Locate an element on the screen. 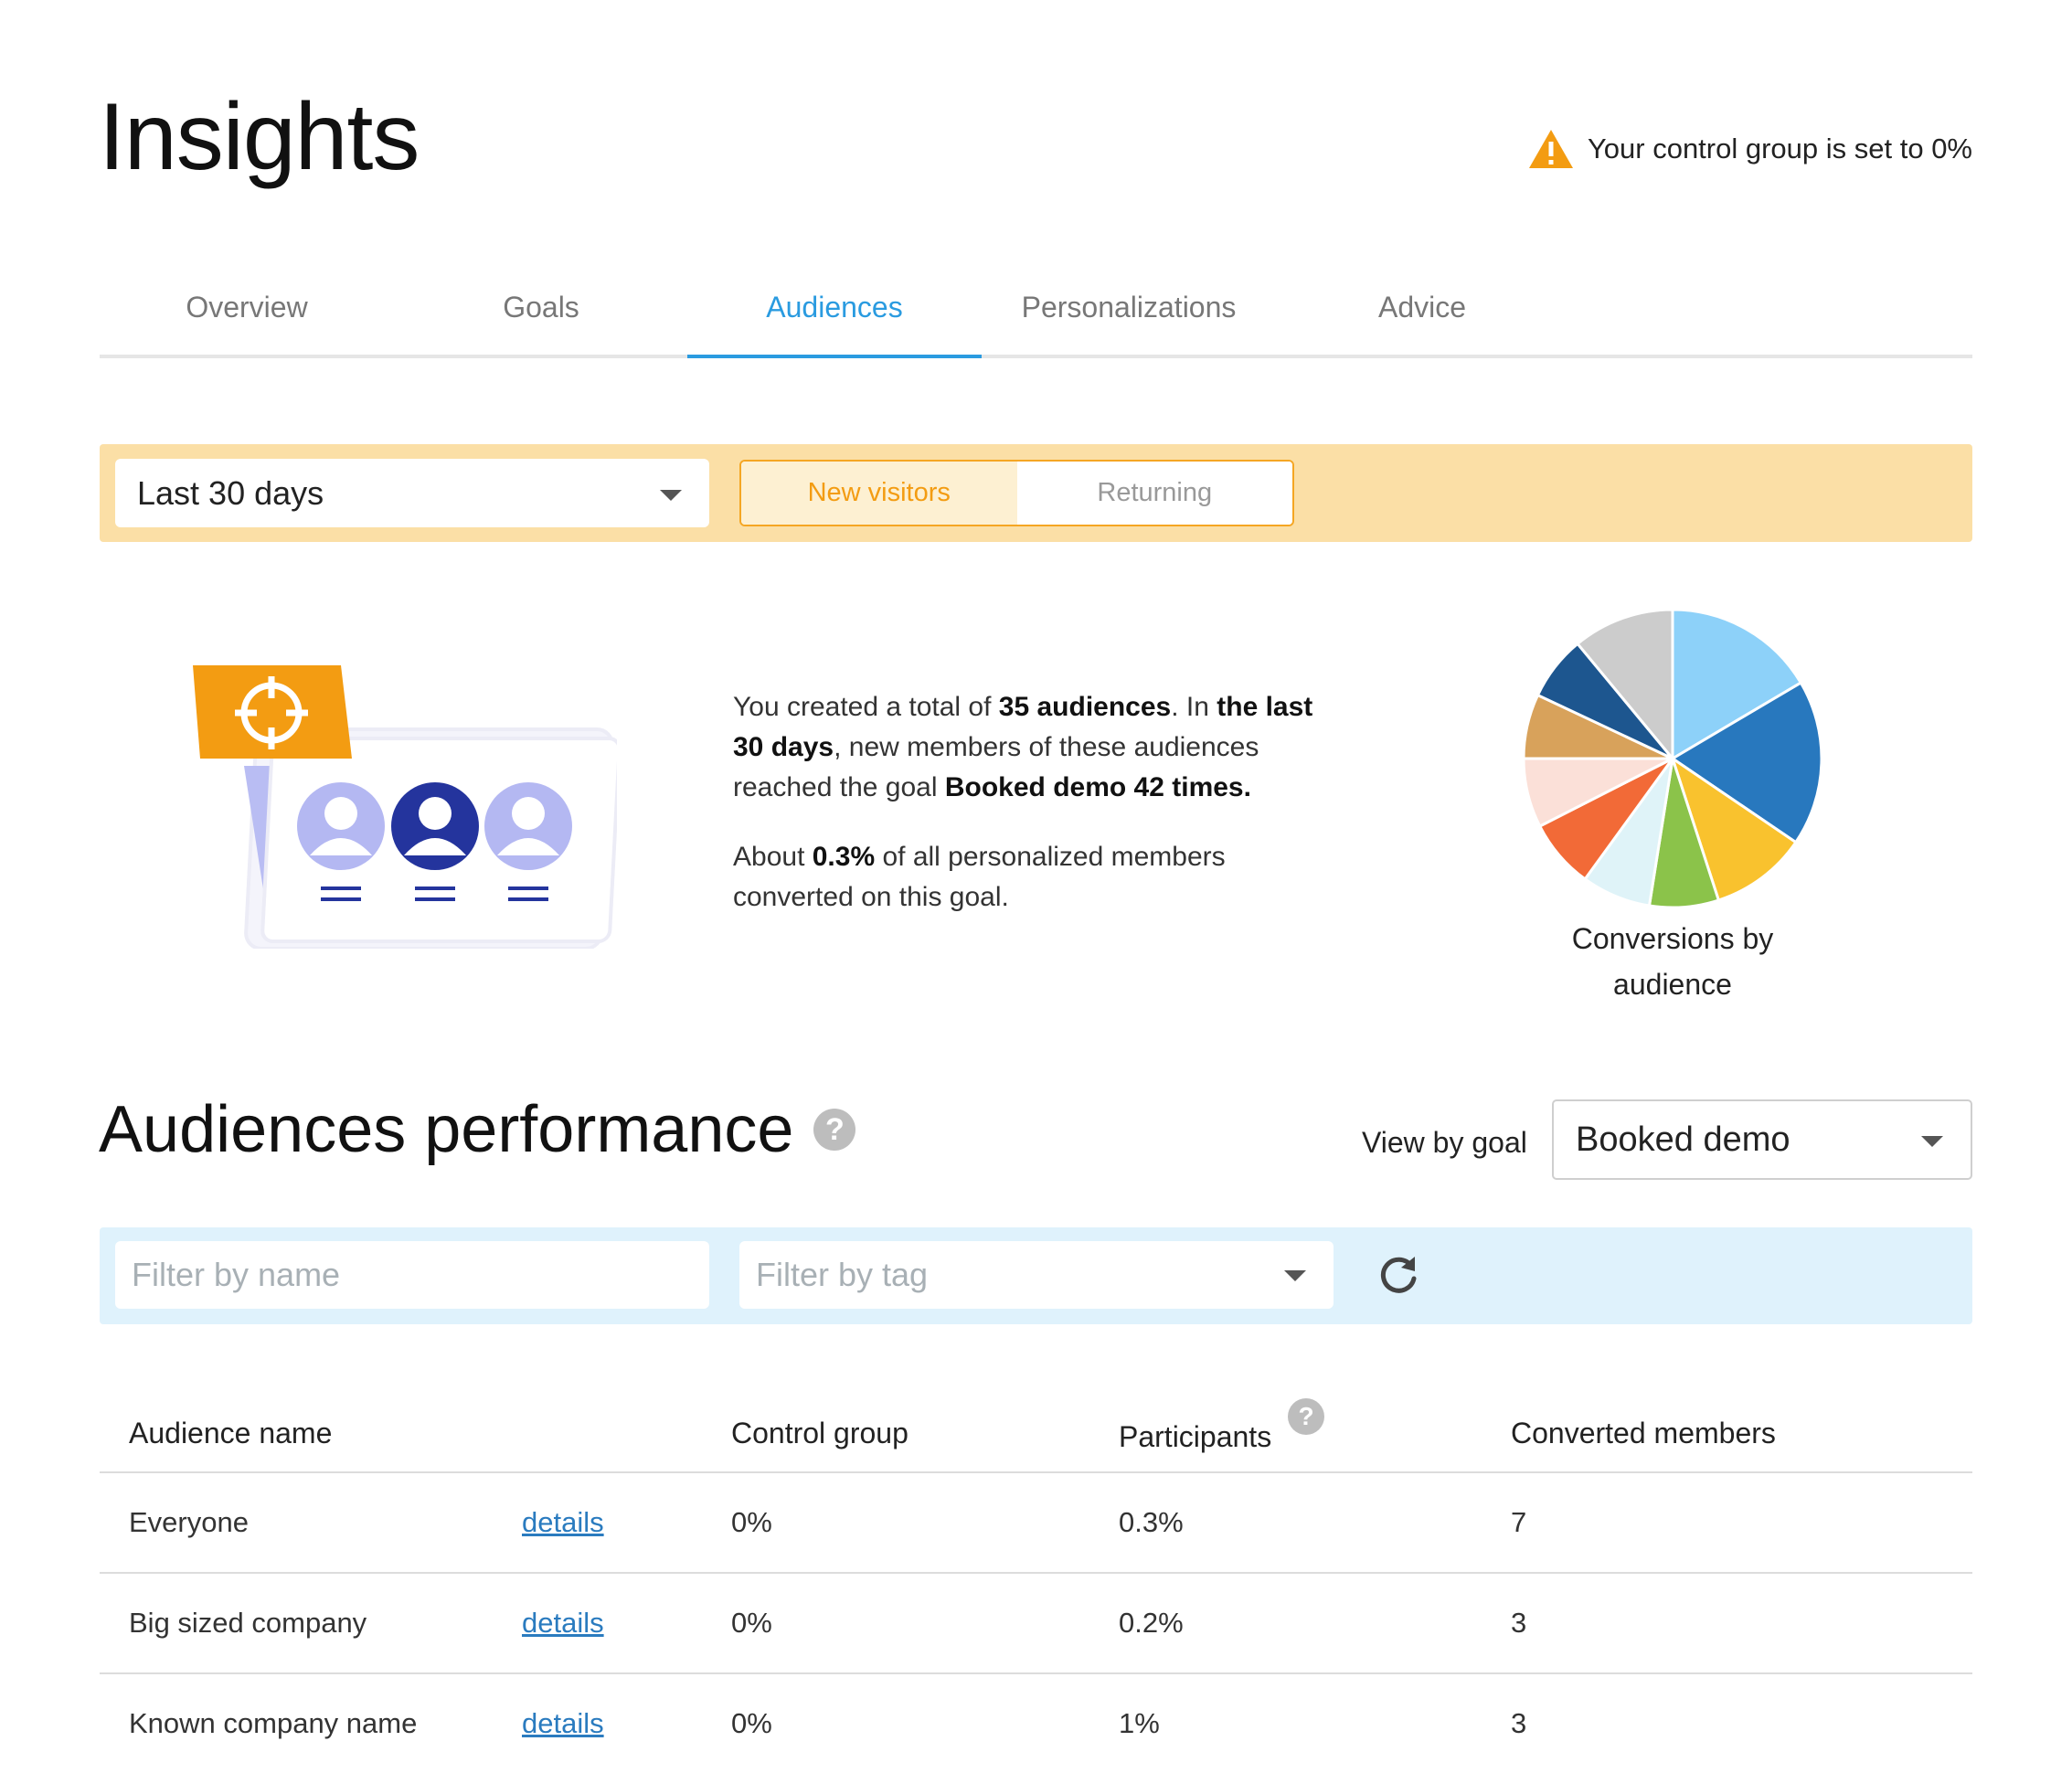  table-row: Everyone details 0% 0.3% 7 is located at coordinates (1036, 1523).